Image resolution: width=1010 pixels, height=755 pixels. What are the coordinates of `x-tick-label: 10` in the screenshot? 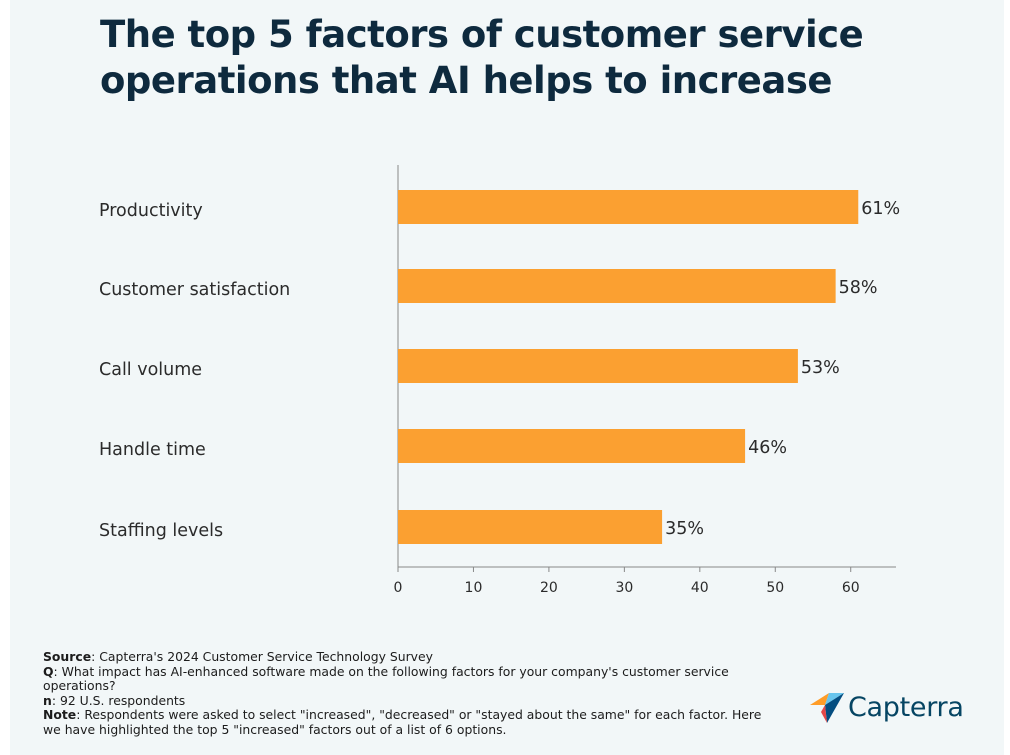 It's located at (474, 588).